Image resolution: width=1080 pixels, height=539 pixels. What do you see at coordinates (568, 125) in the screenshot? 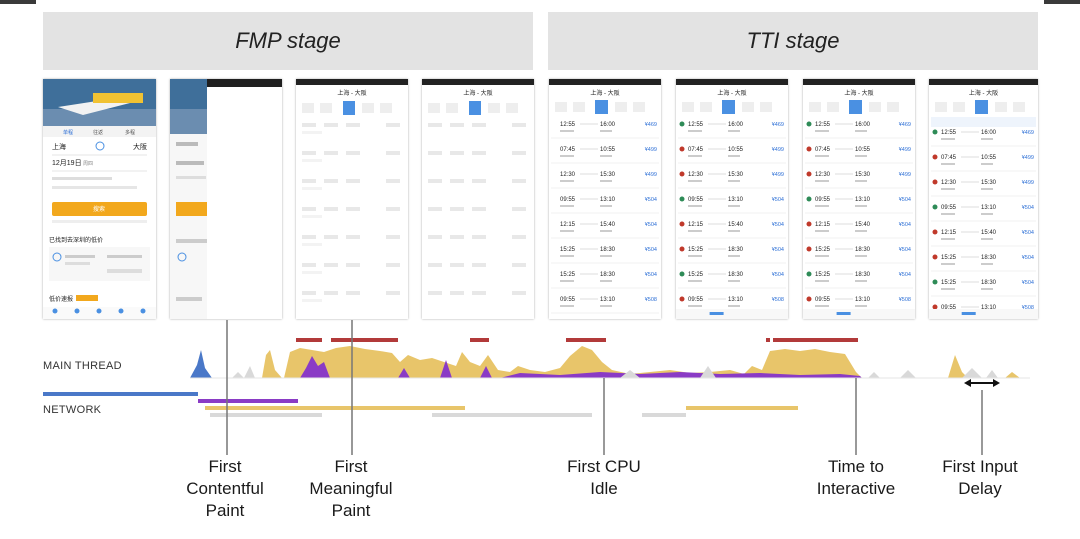
I see `departure-time: 12:55` at bounding box center [568, 125].